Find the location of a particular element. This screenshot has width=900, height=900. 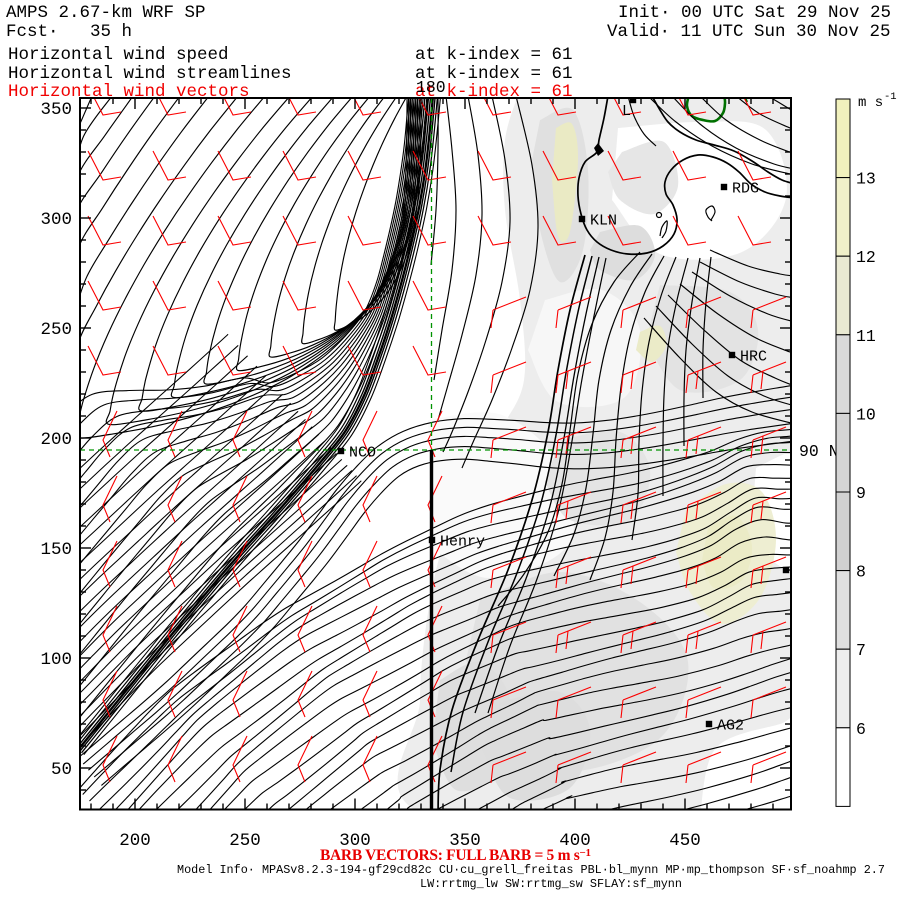

svg-text: 11 is located at coordinates (866, 336).